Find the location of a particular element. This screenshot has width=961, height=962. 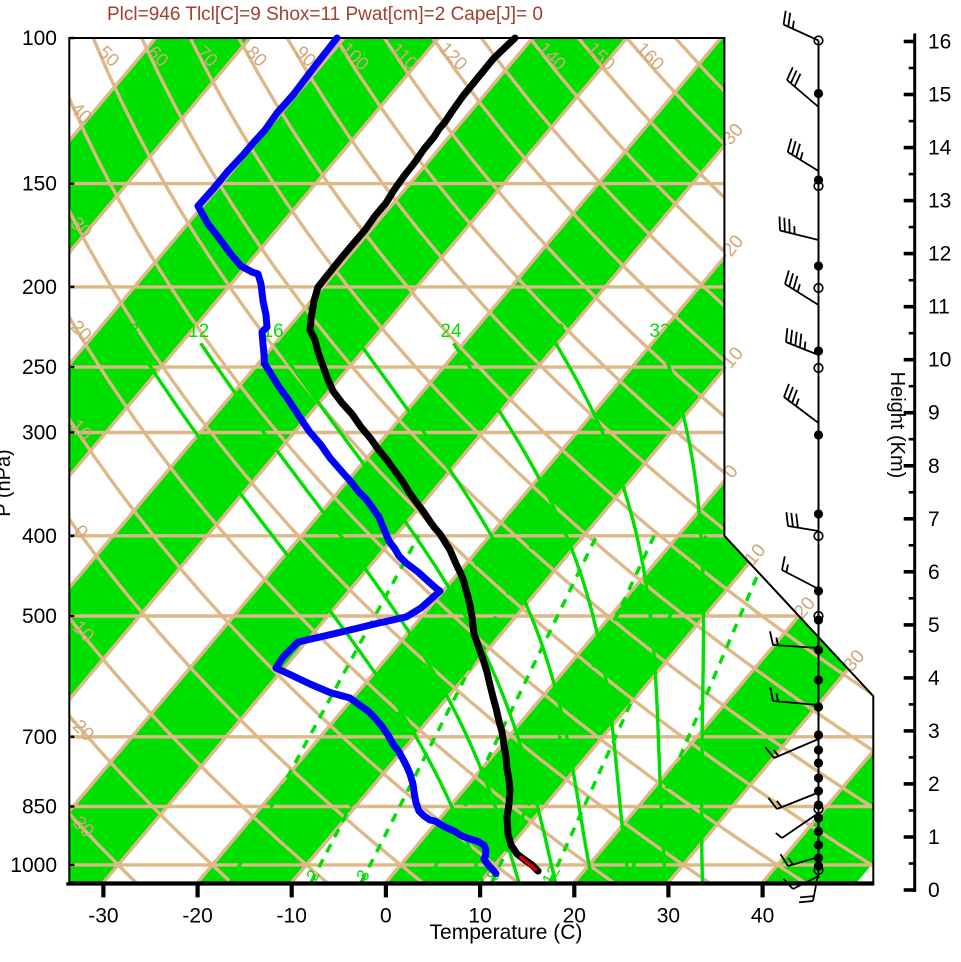

svg-text: 250 is located at coordinates (39, 367).